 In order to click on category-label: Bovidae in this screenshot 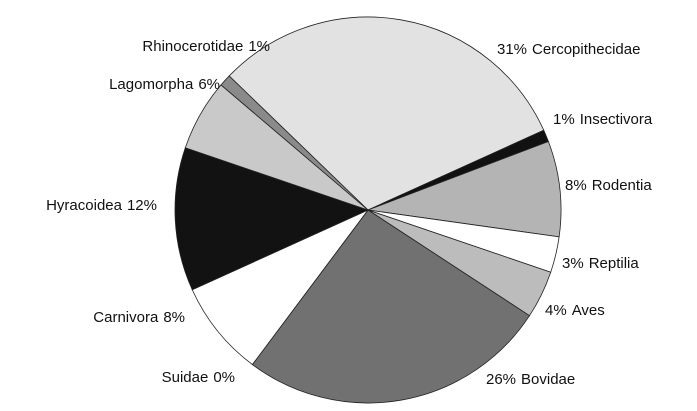, I will do `click(548, 379)`.